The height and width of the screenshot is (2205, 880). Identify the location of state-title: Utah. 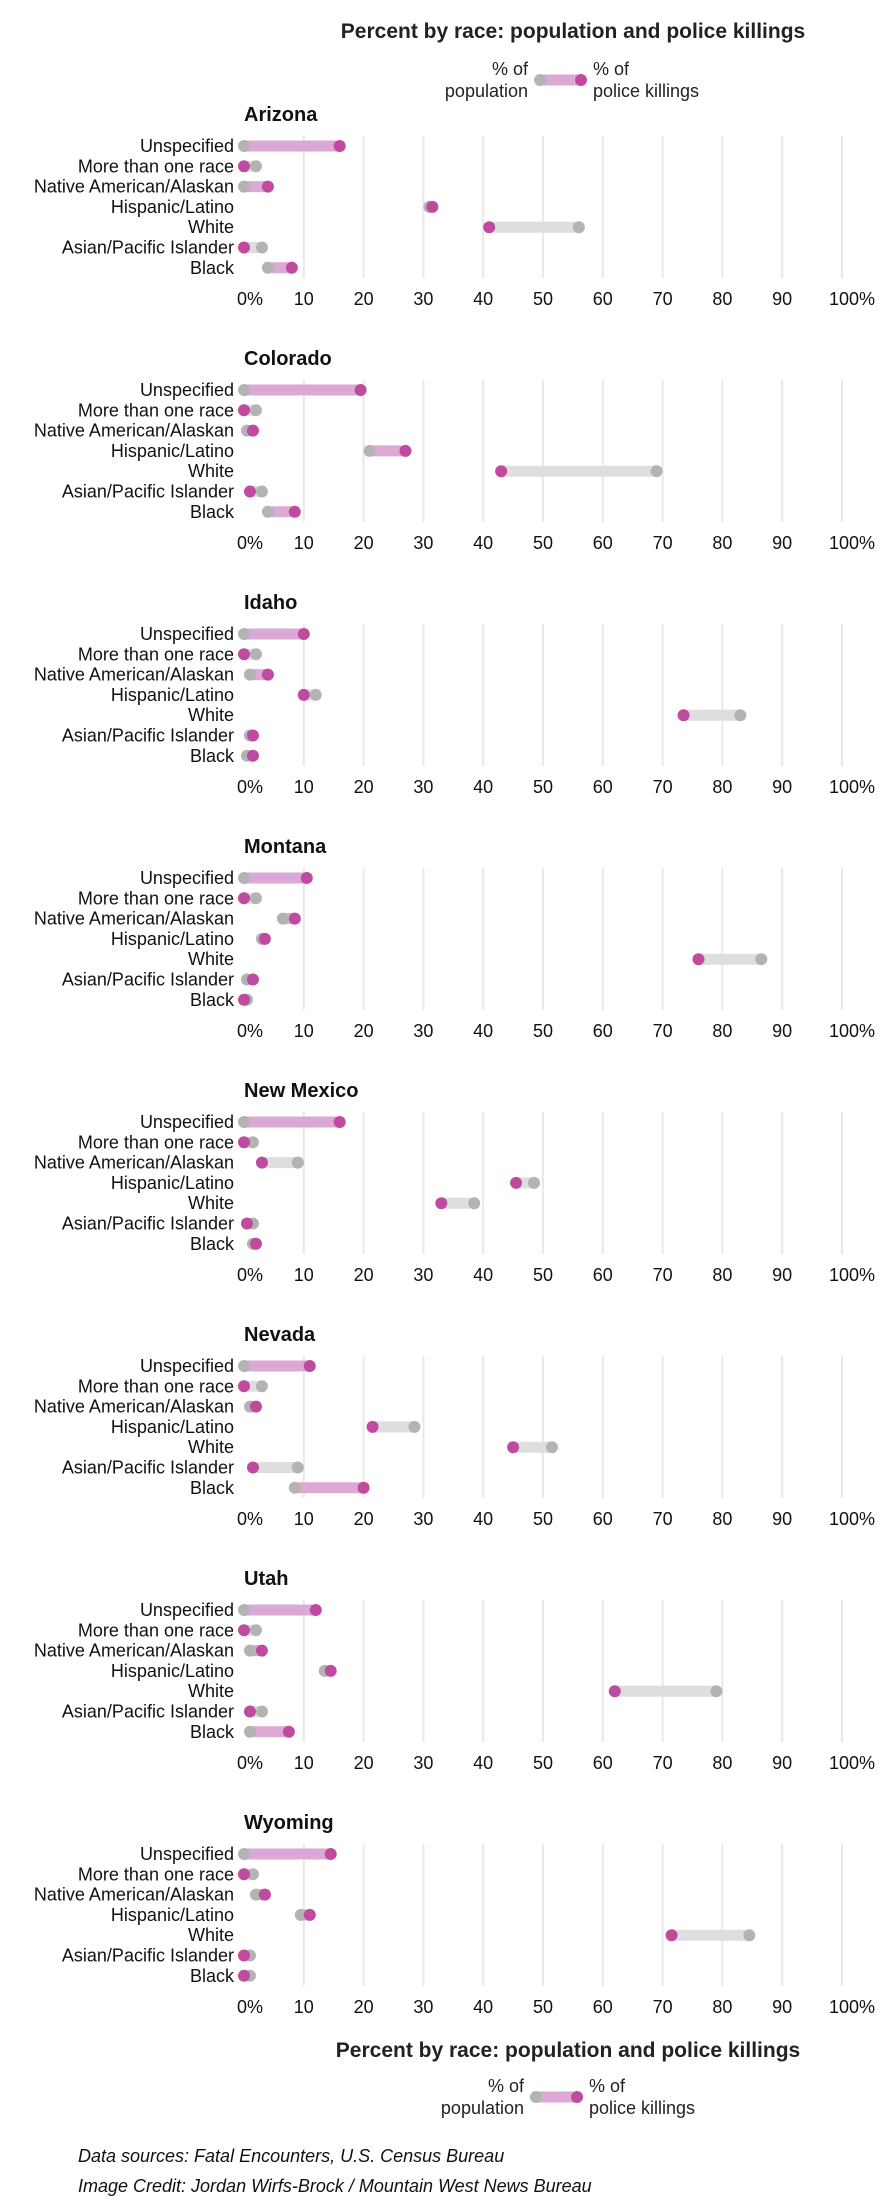
(266, 1579).